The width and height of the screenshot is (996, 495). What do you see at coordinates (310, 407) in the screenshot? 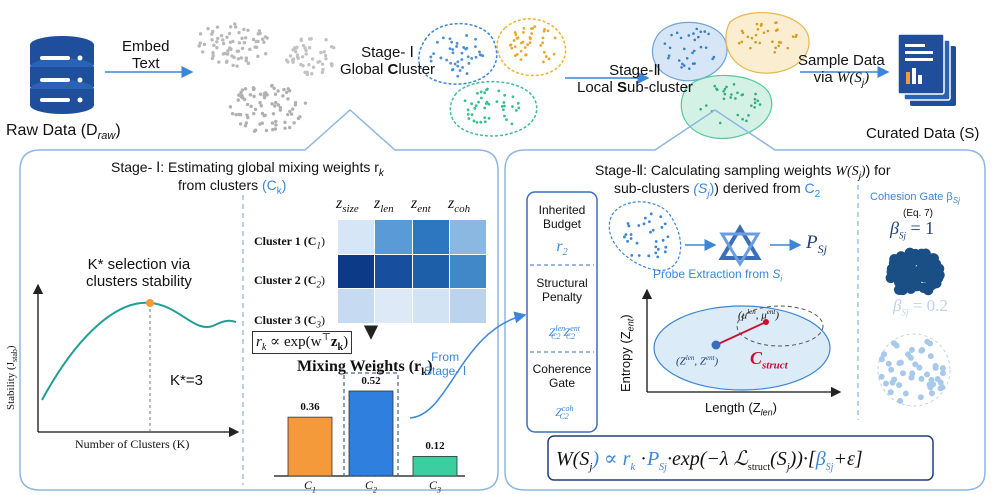
I see `bar-value-label: 0.36` at bounding box center [310, 407].